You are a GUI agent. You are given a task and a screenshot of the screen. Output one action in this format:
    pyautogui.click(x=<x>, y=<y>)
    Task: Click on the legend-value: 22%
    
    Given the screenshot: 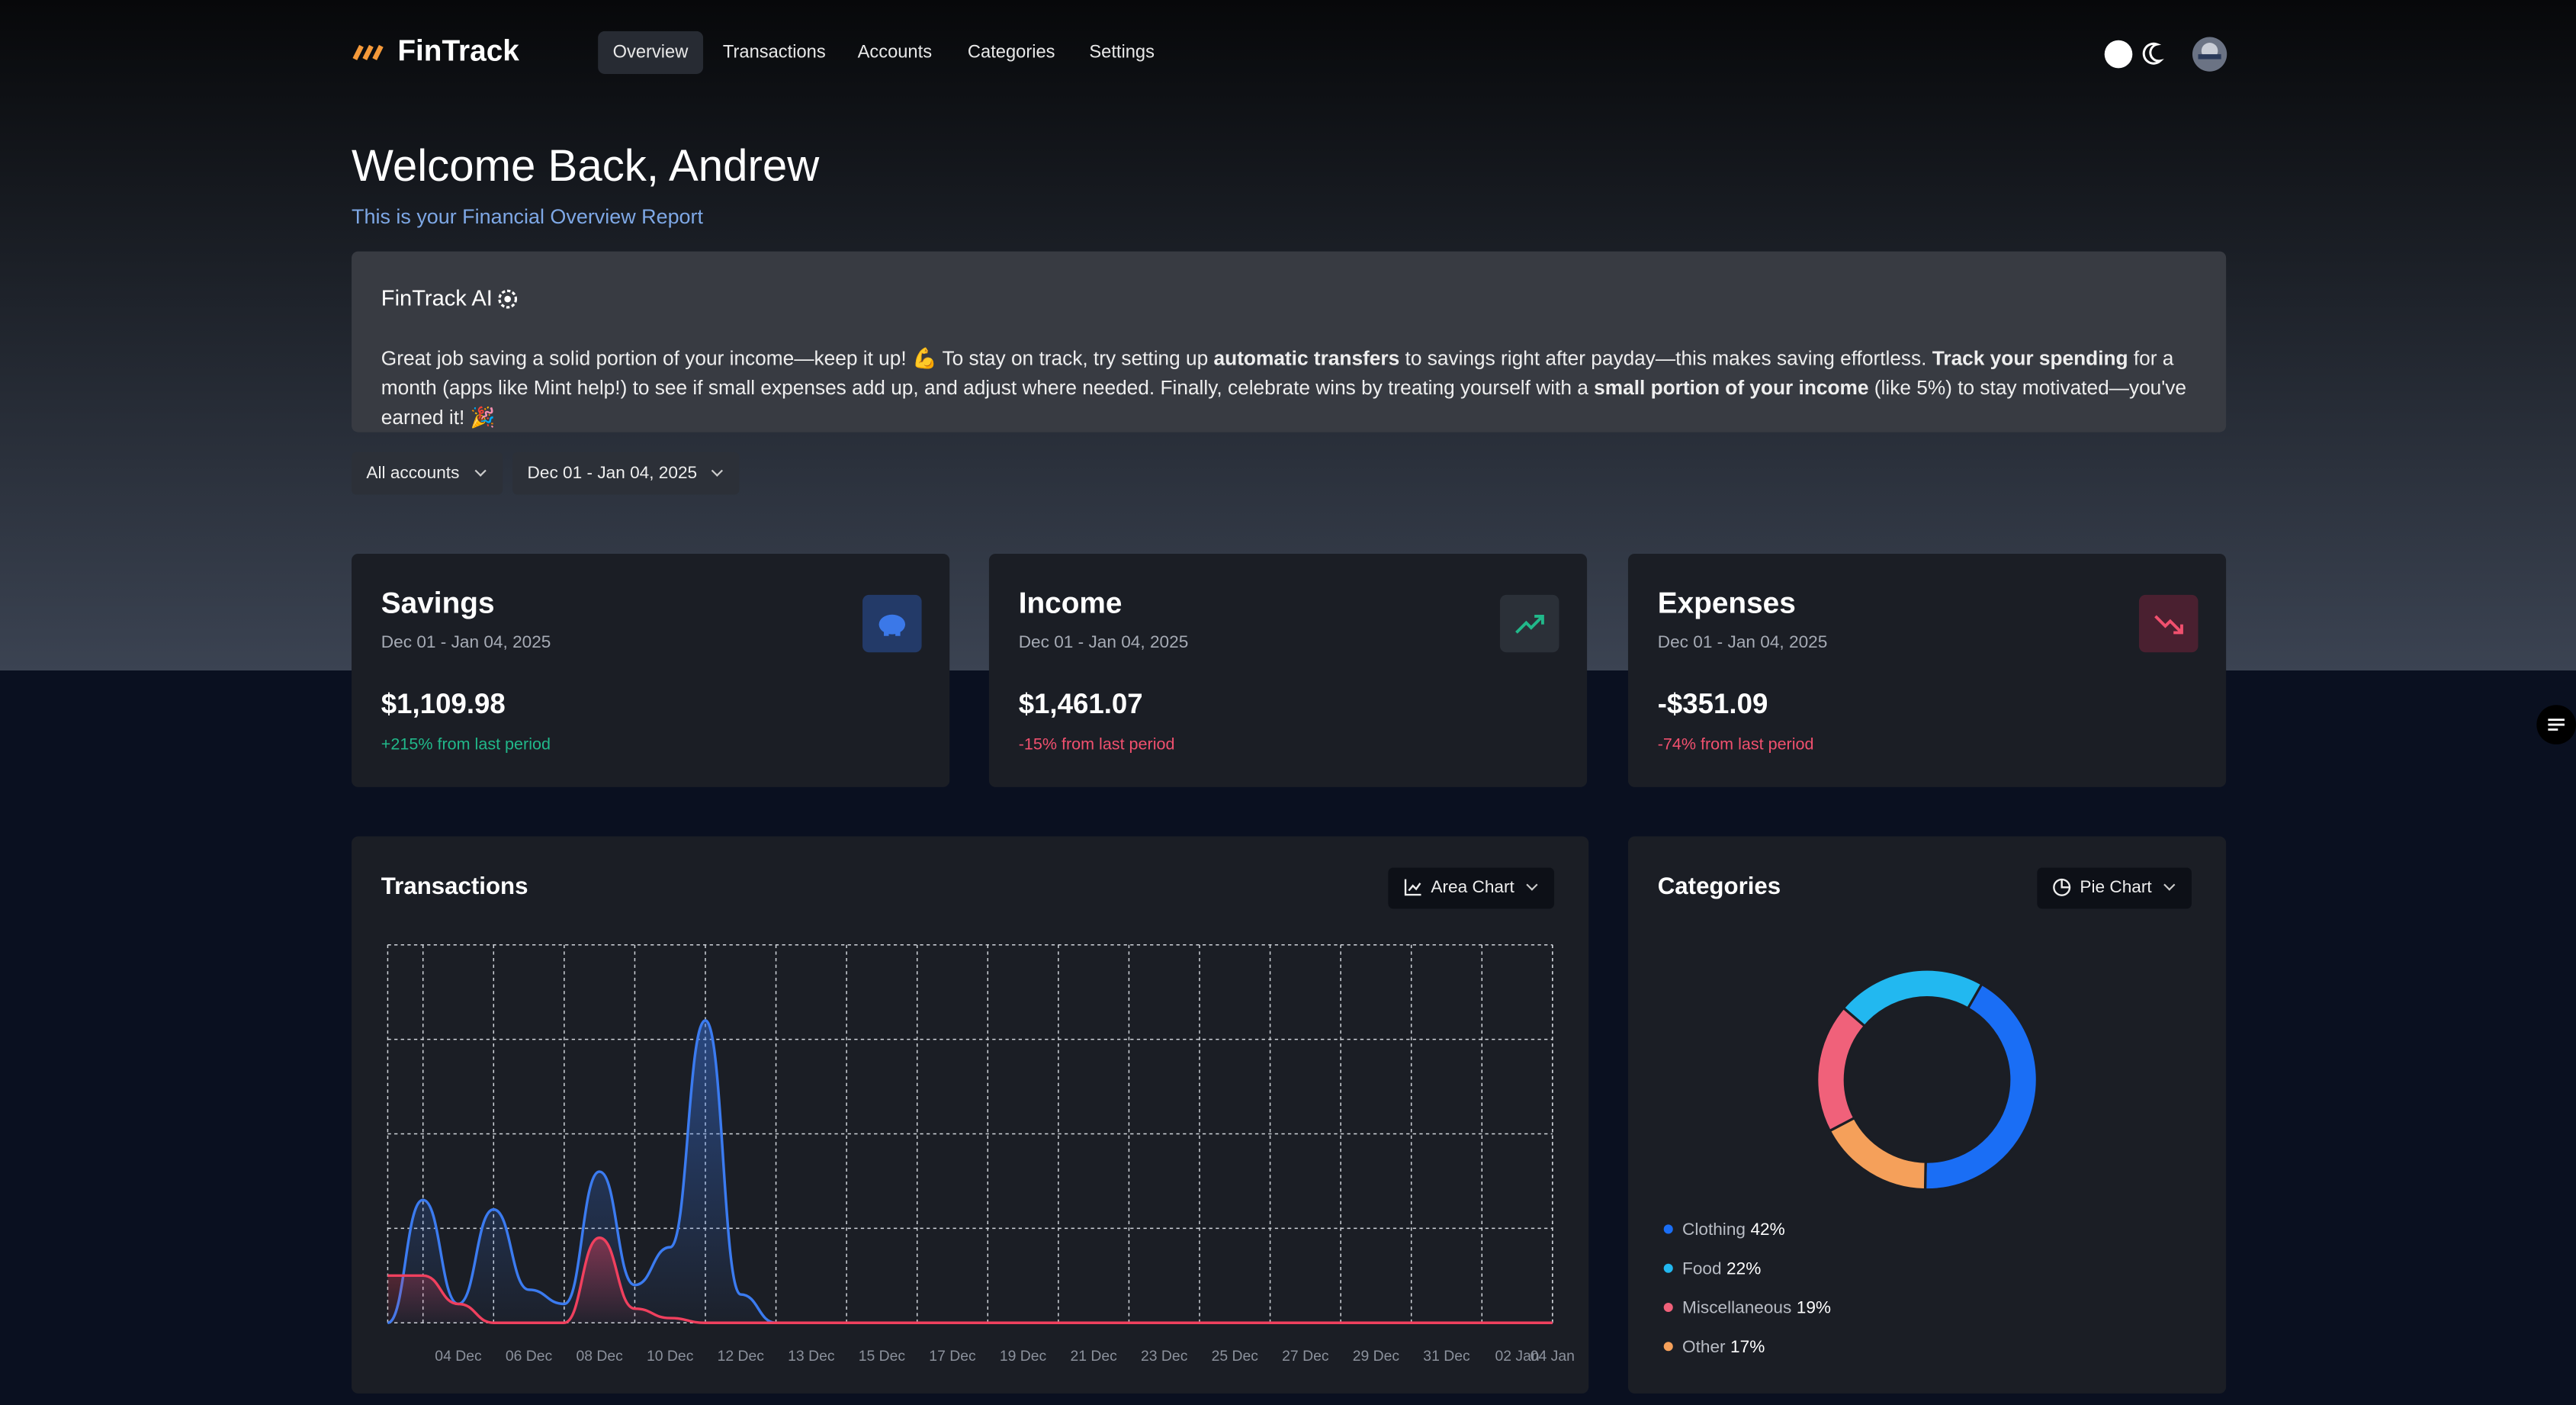 What is the action you would take?
    pyautogui.click(x=1743, y=1269)
    